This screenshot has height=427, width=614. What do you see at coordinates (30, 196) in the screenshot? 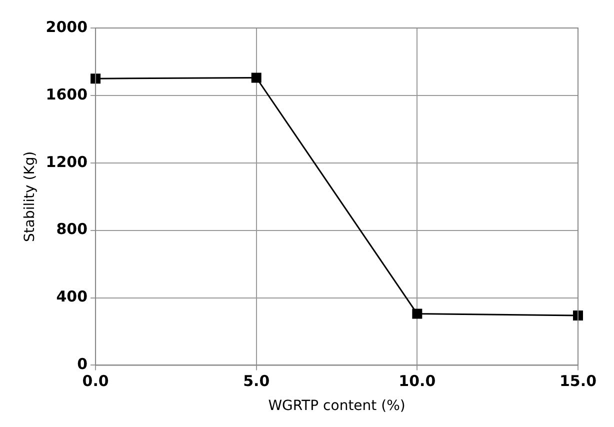
I see `y-axis-title: Stability (Kg)` at bounding box center [30, 196].